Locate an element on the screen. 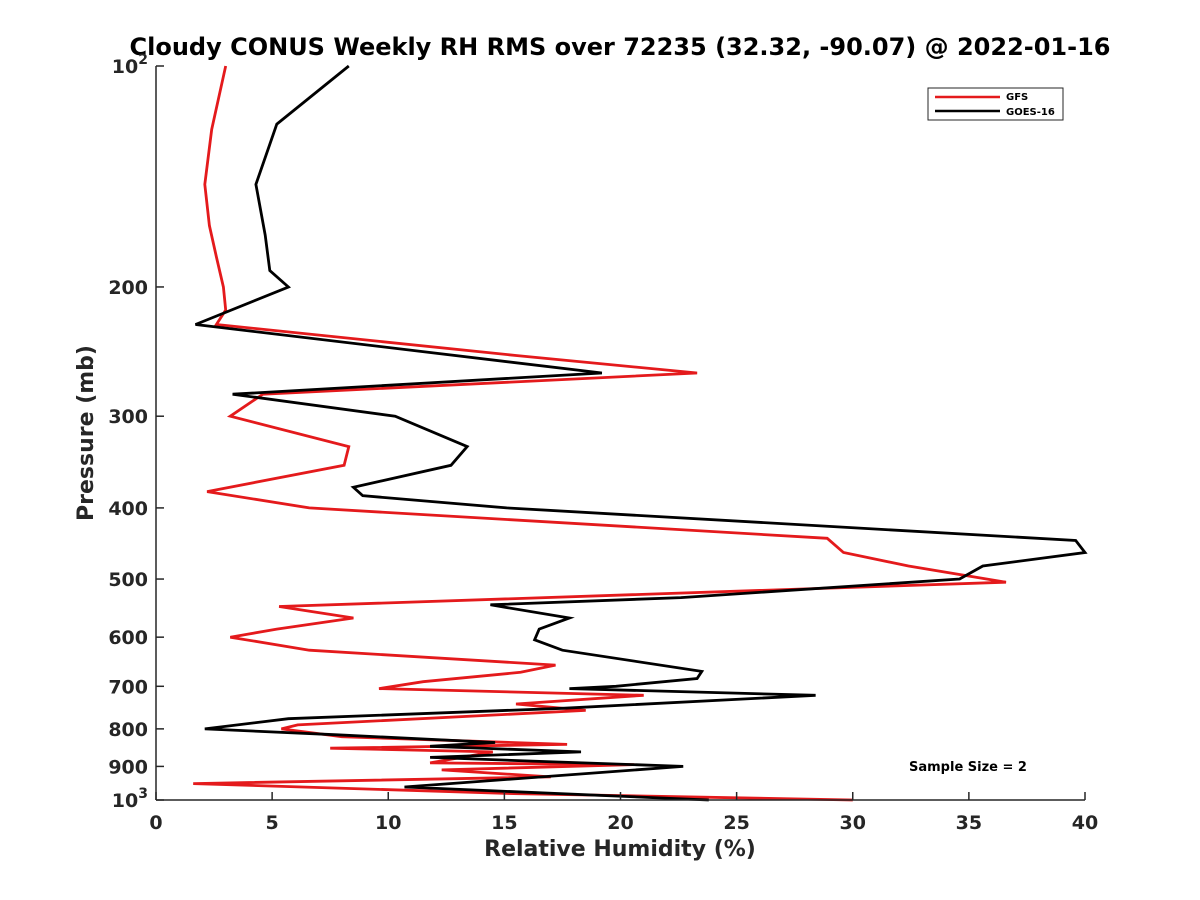 This screenshot has width=1200, height=900. x-tick-label: 25 is located at coordinates (736, 823).